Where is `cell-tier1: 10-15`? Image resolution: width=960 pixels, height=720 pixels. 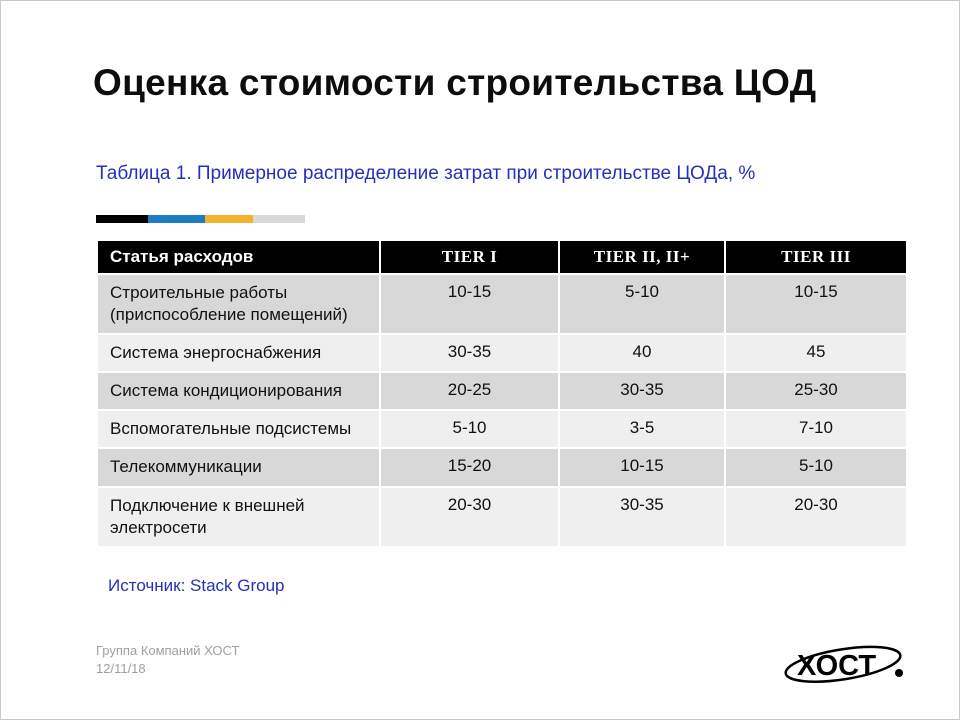 cell-tier1: 10-15 is located at coordinates (469, 304).